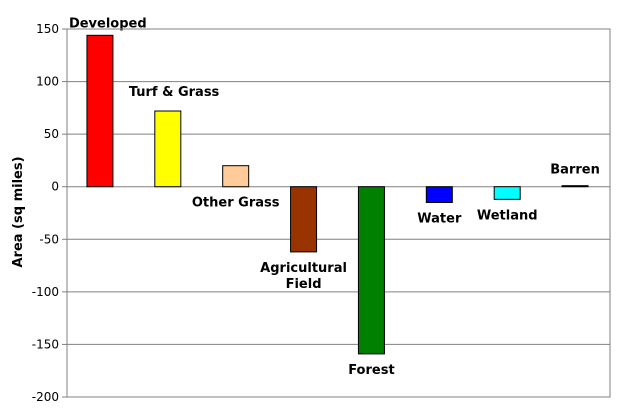 This screenshot has width=617, height=410. Describe the element at coordinates (236, 176) in the screenshot. I see `bar-other-grass` at that location.